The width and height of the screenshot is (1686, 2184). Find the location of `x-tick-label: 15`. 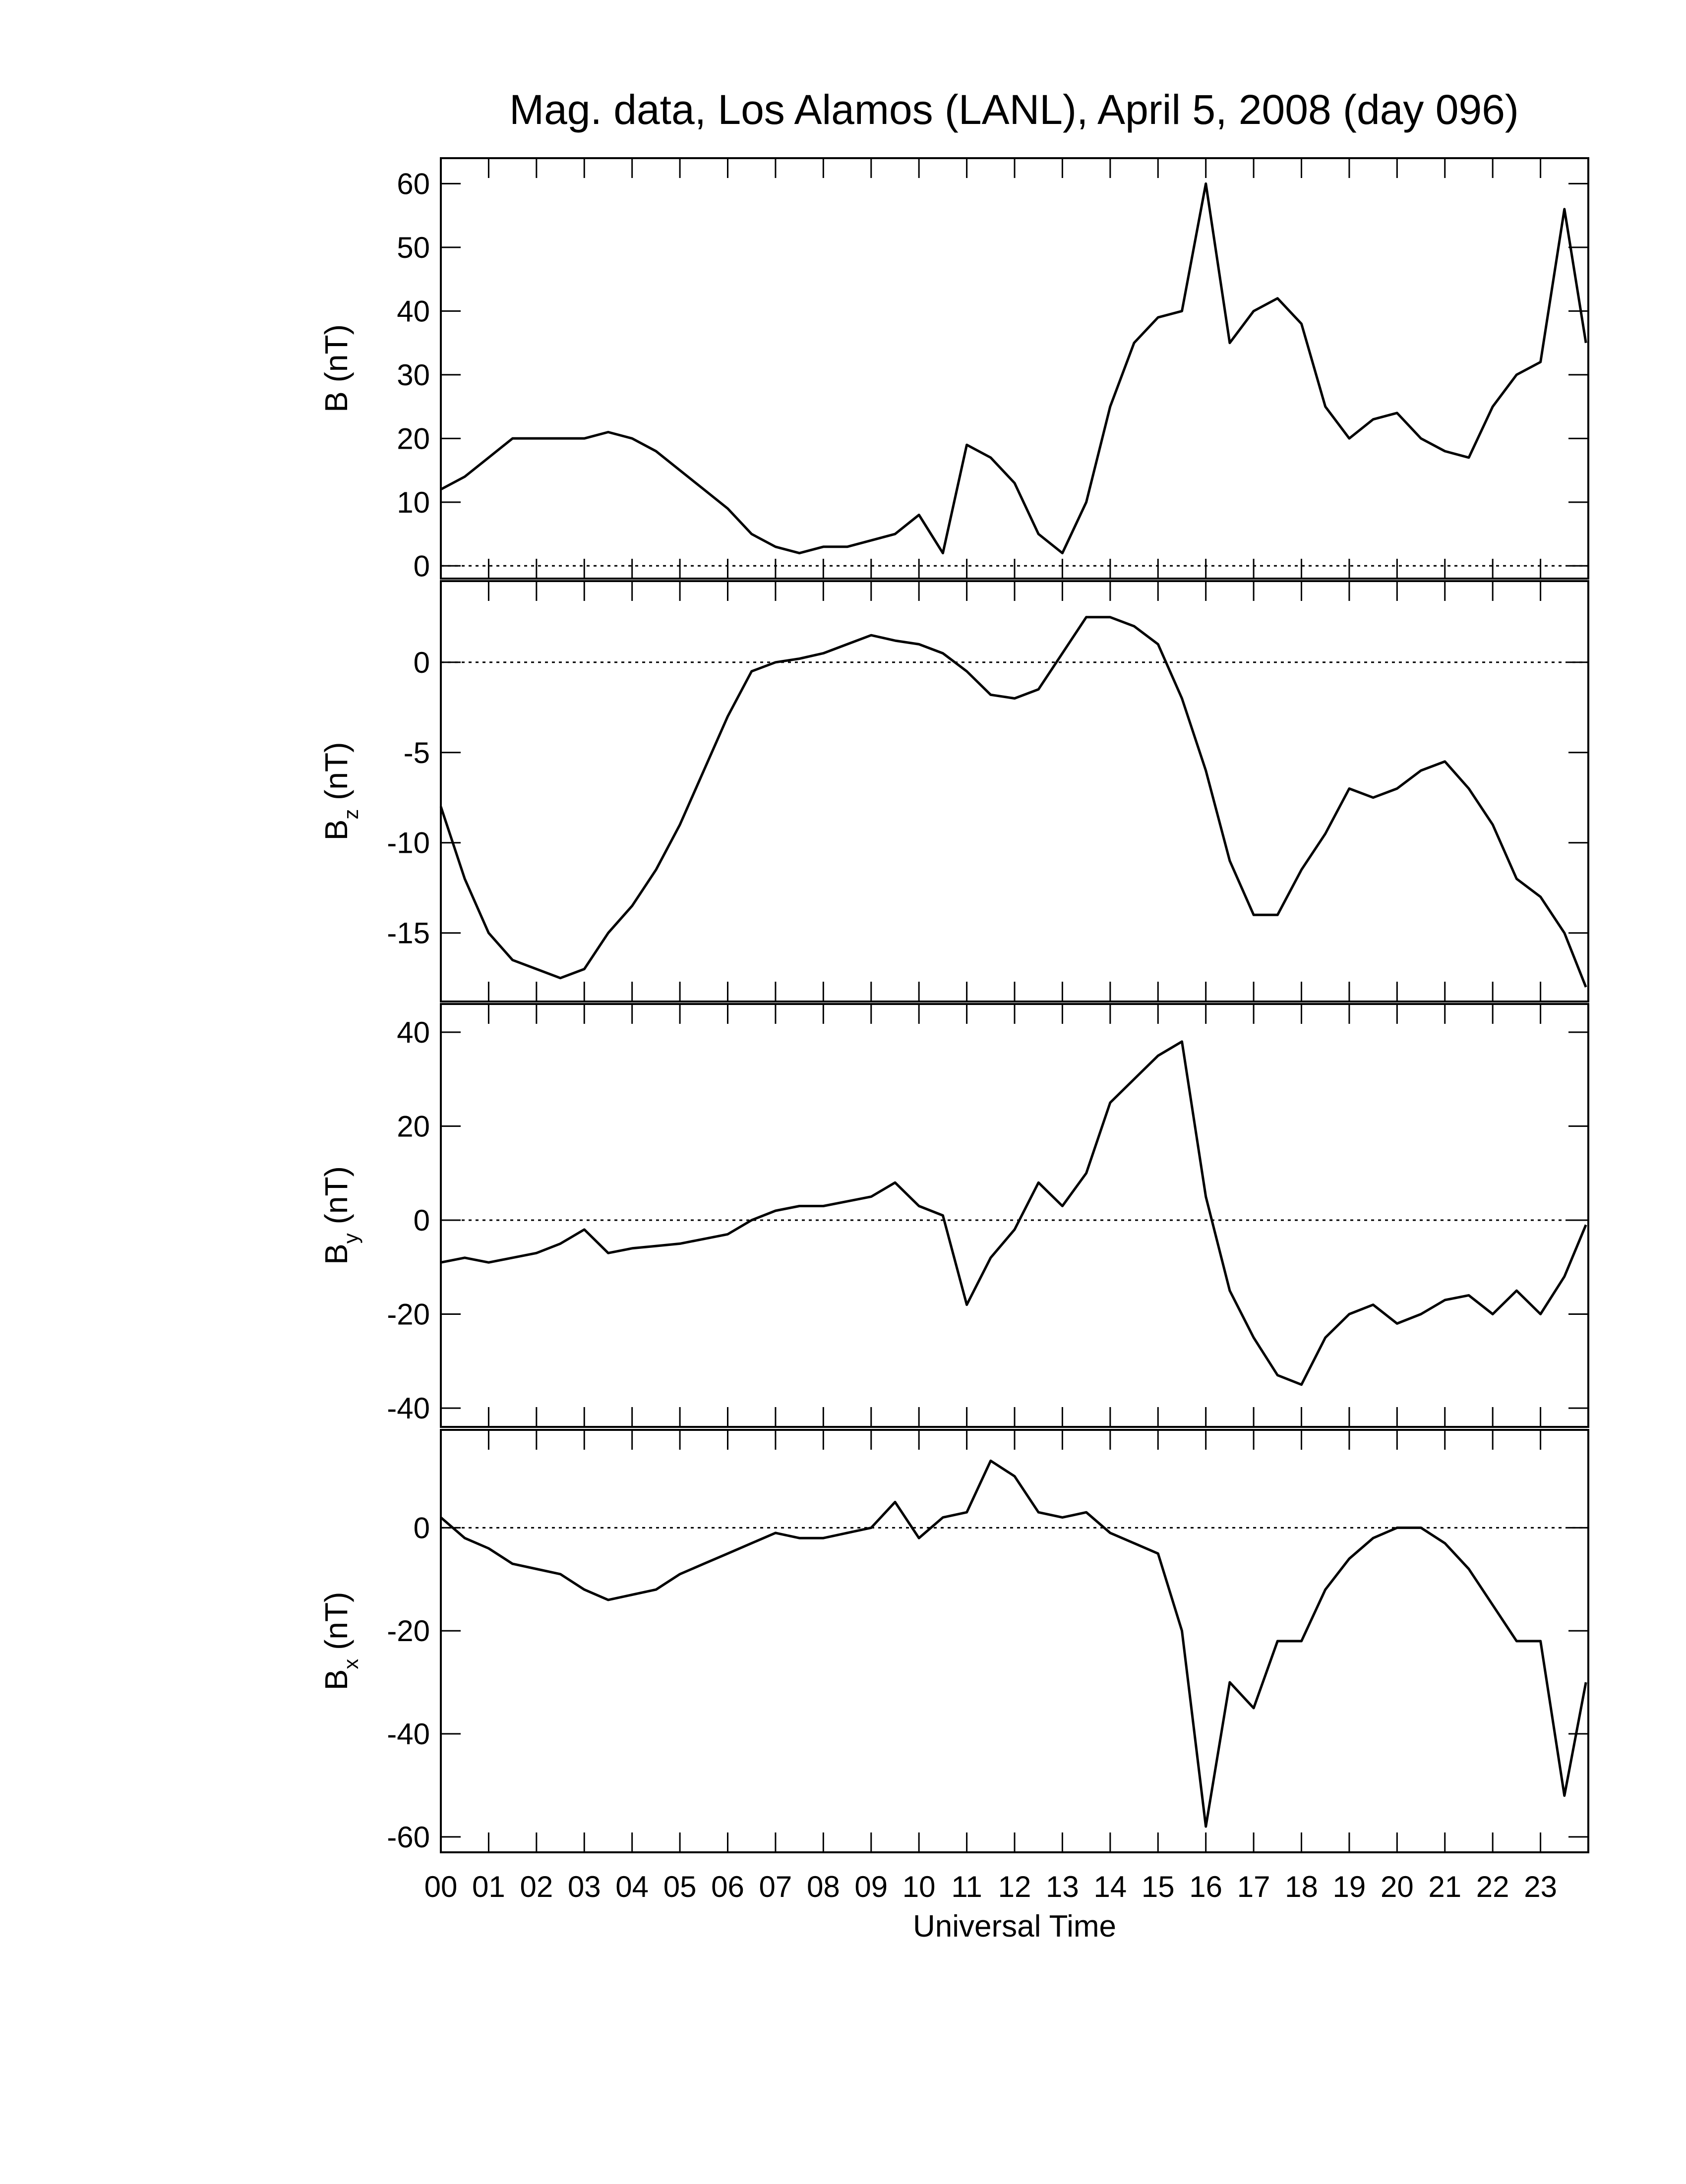

x-tick-label: 15 is located at coordinates (1159, 1886).